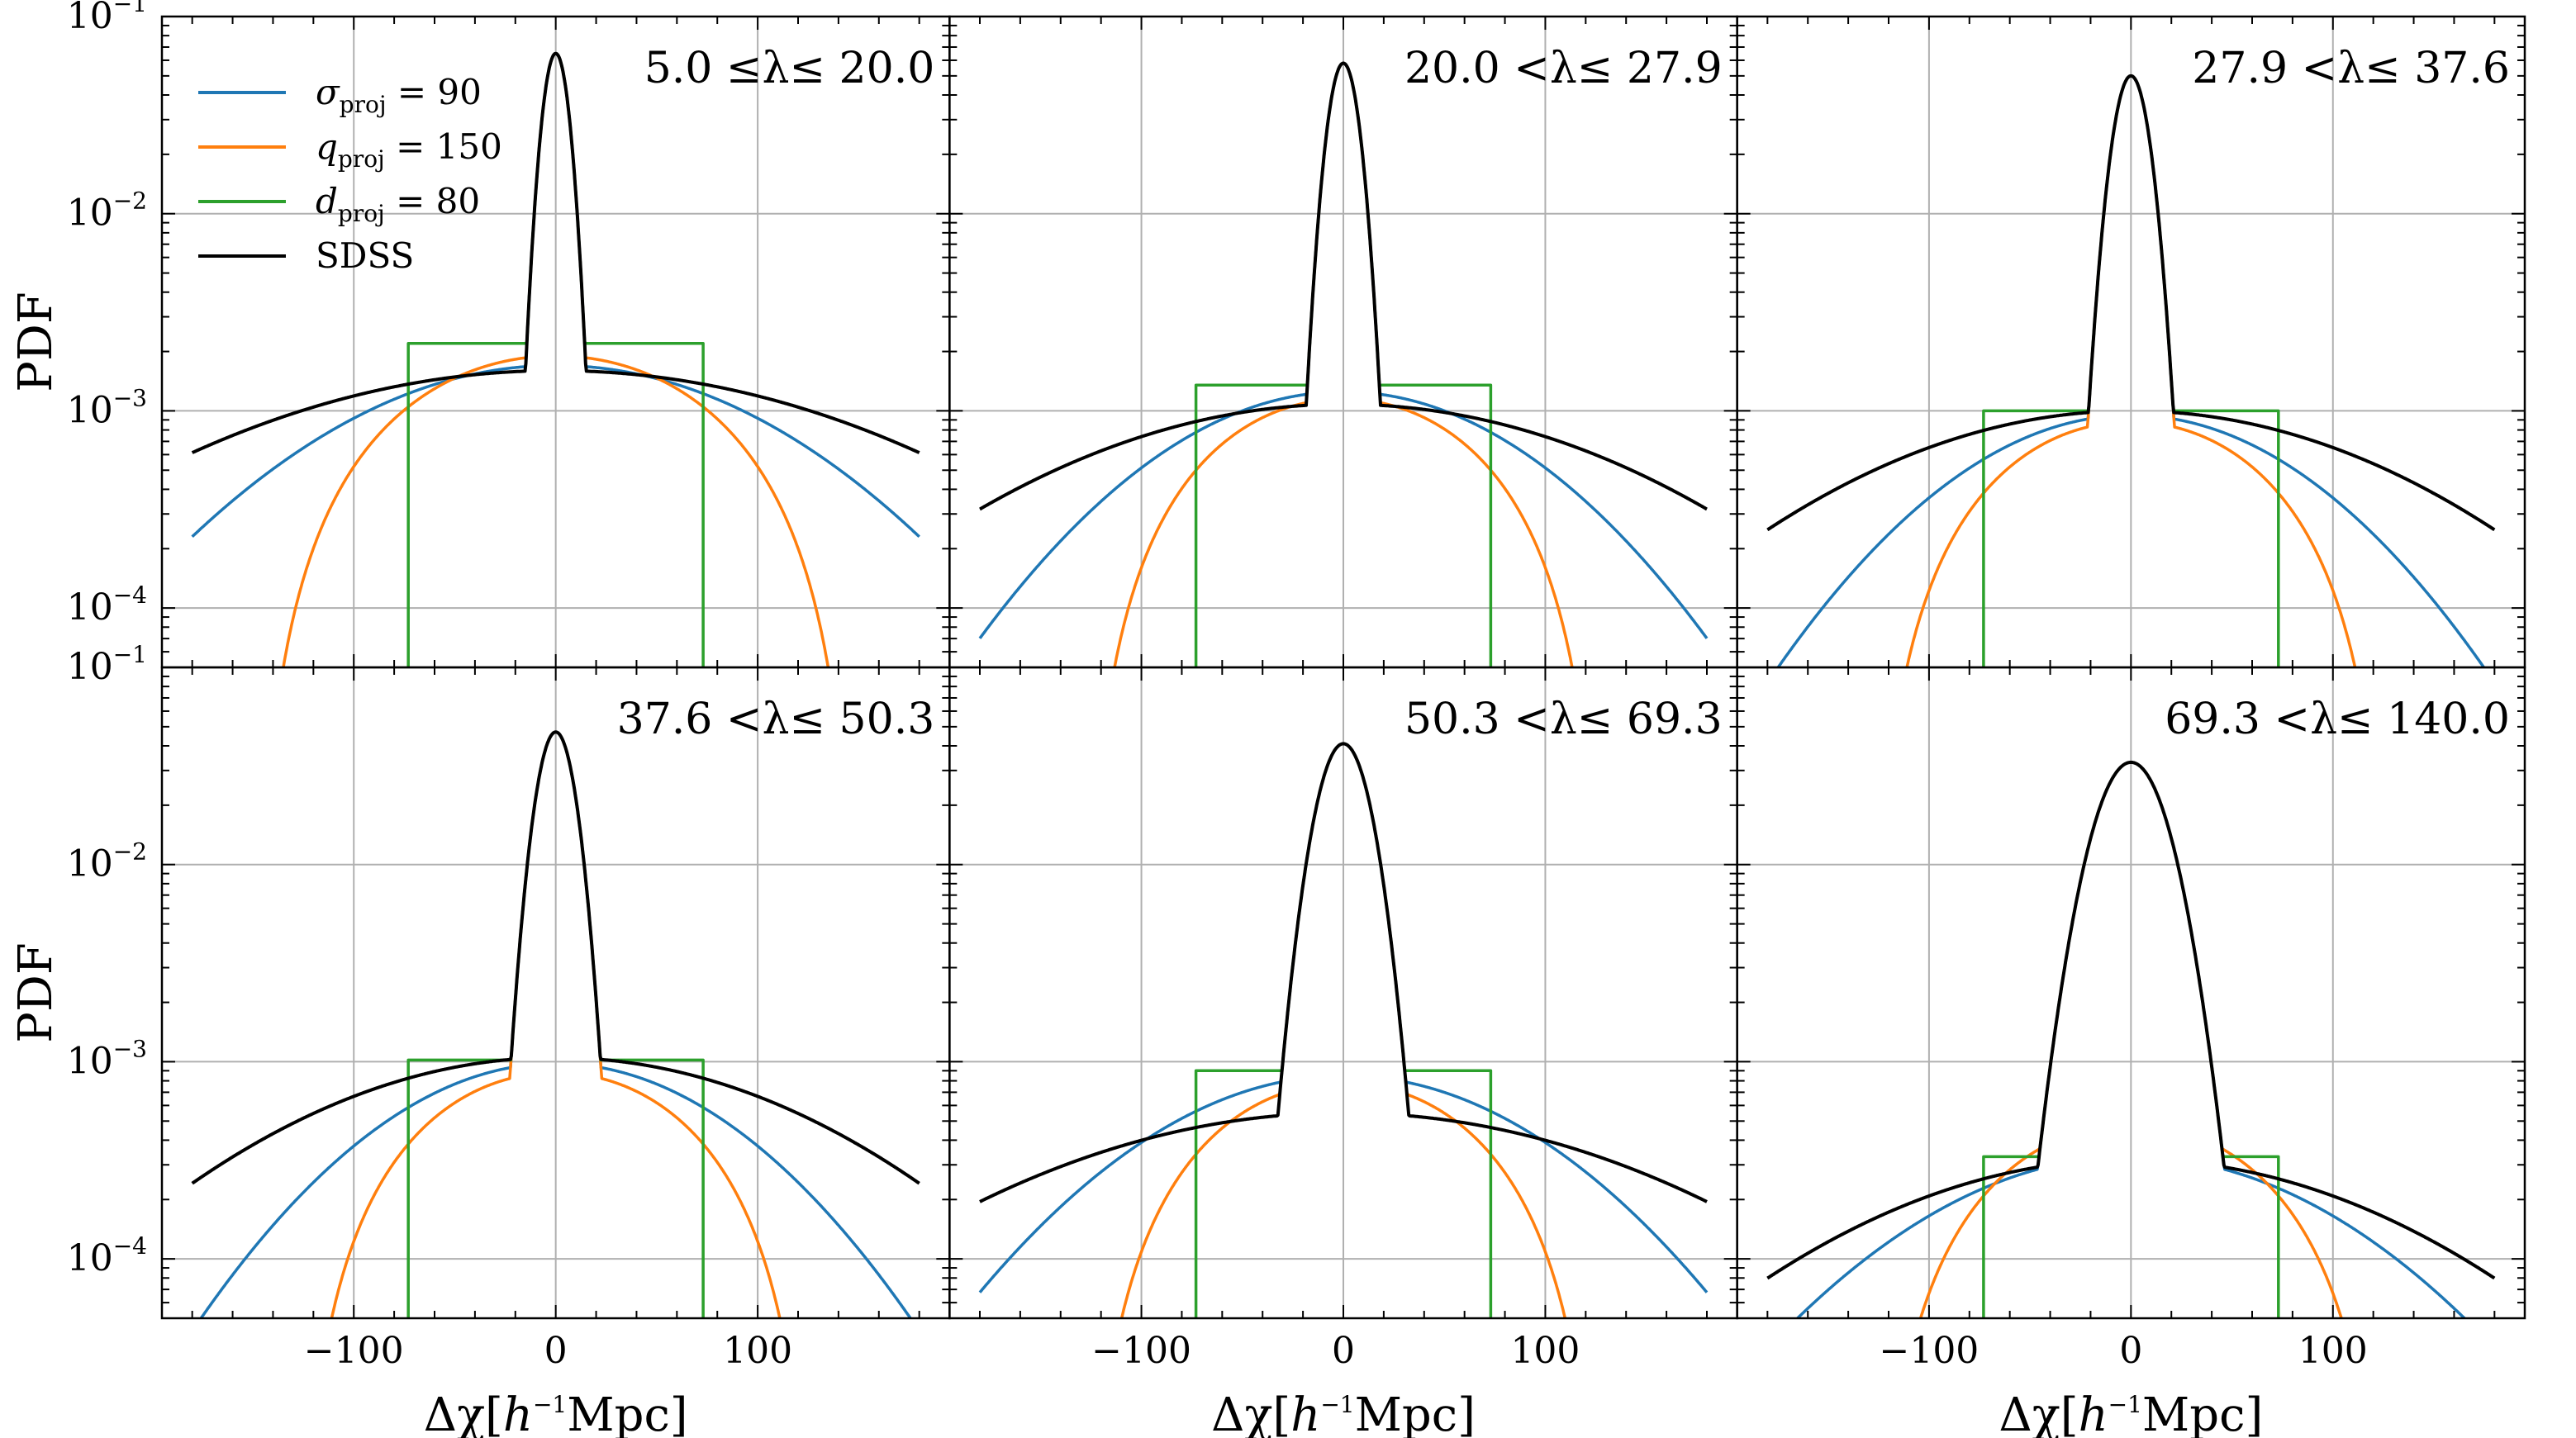 The image size is (2576, 1438). I want to click on legend-rest: = 80, so click(432, 201).